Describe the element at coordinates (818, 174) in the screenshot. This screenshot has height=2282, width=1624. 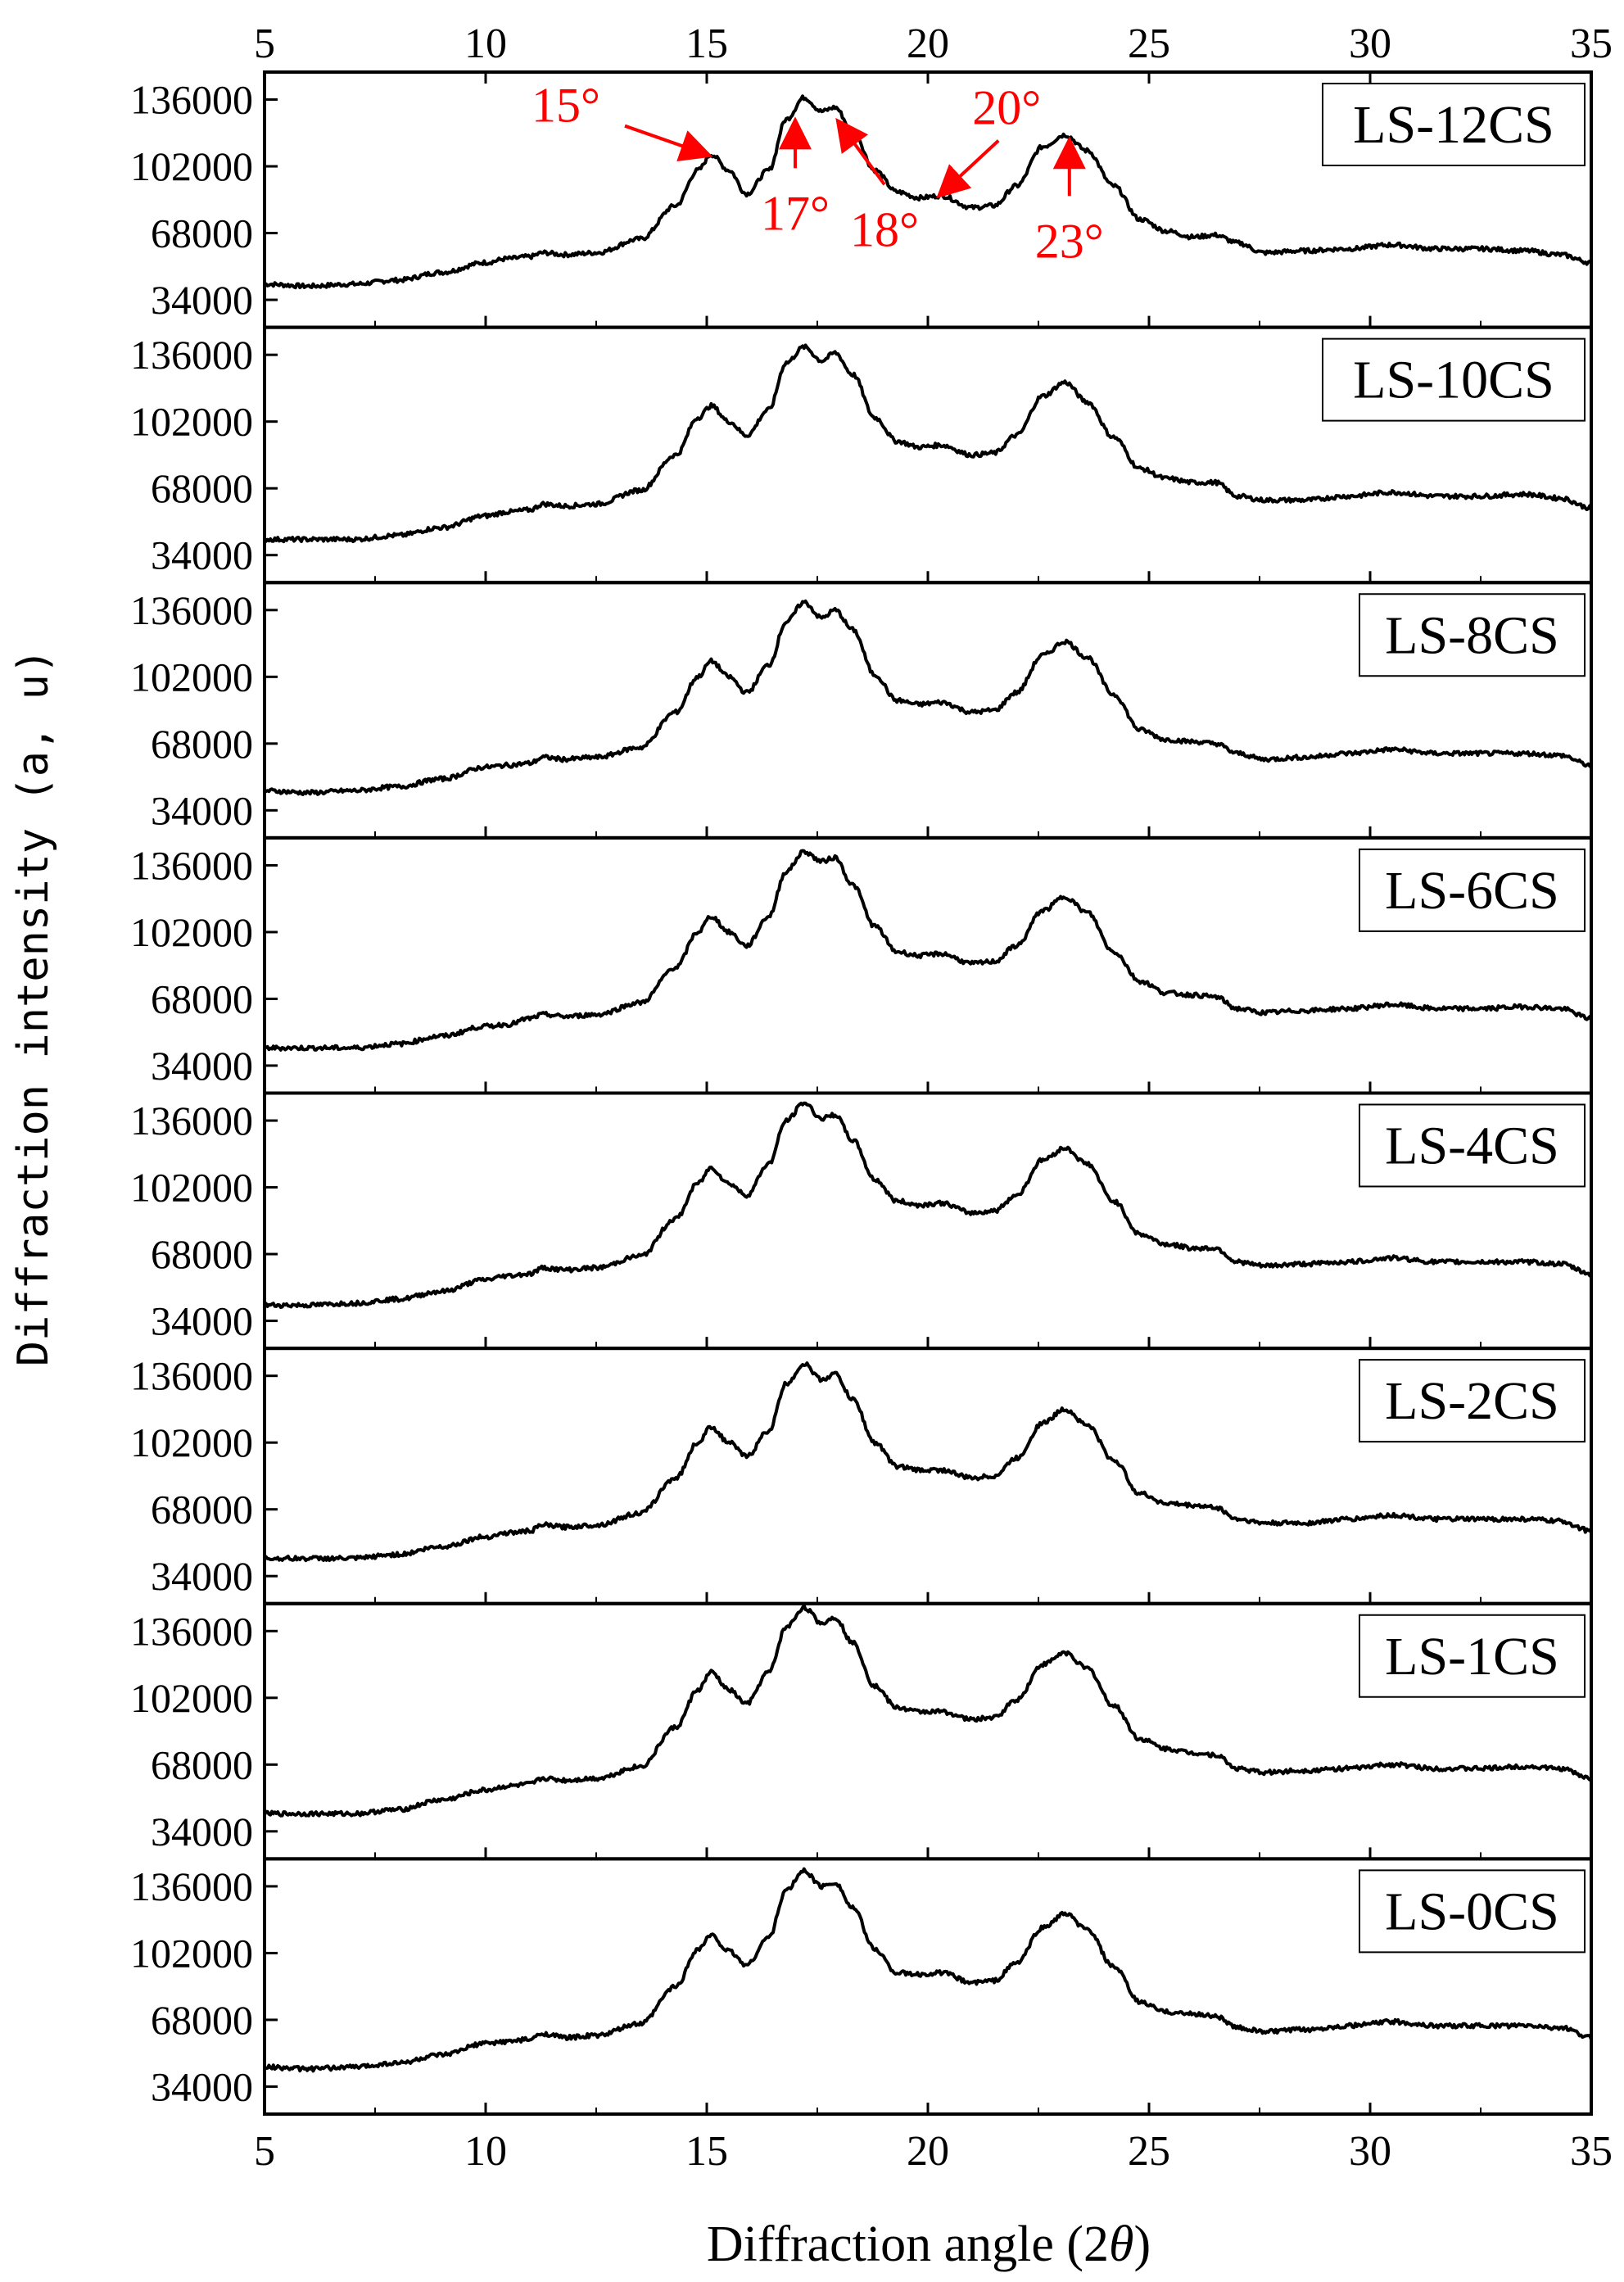
I see `annotations-layer: 15° 17° 18° 20° 23°` at that location.